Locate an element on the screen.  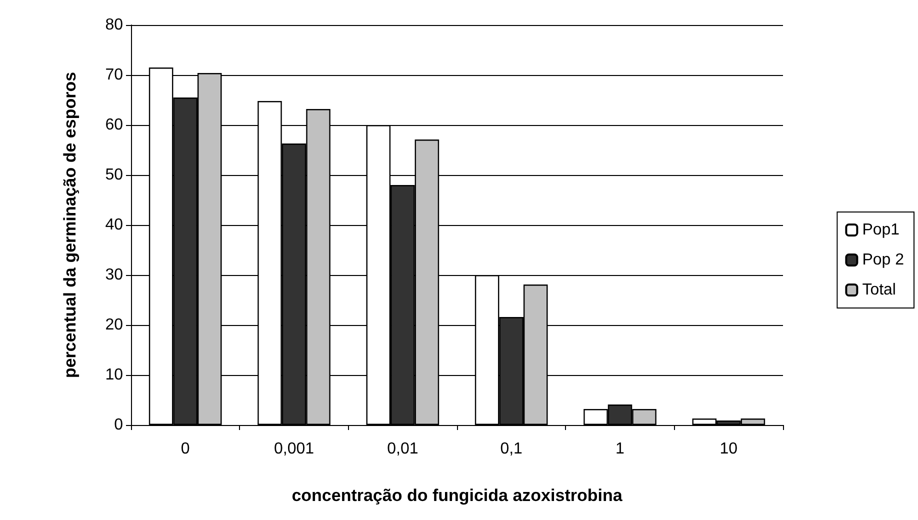
y-tick-label: 10 is located at coordinates (114, 375).